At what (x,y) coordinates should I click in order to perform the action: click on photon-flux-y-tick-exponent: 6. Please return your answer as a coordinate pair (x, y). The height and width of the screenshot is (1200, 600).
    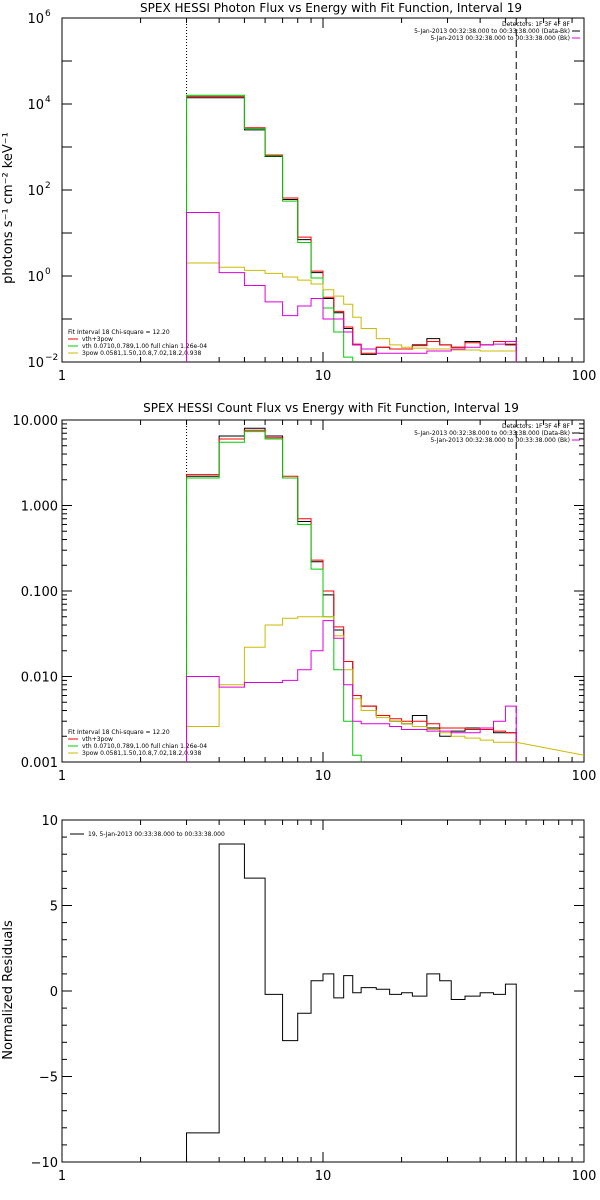
    Looking at the image, I should click on (48, 14).